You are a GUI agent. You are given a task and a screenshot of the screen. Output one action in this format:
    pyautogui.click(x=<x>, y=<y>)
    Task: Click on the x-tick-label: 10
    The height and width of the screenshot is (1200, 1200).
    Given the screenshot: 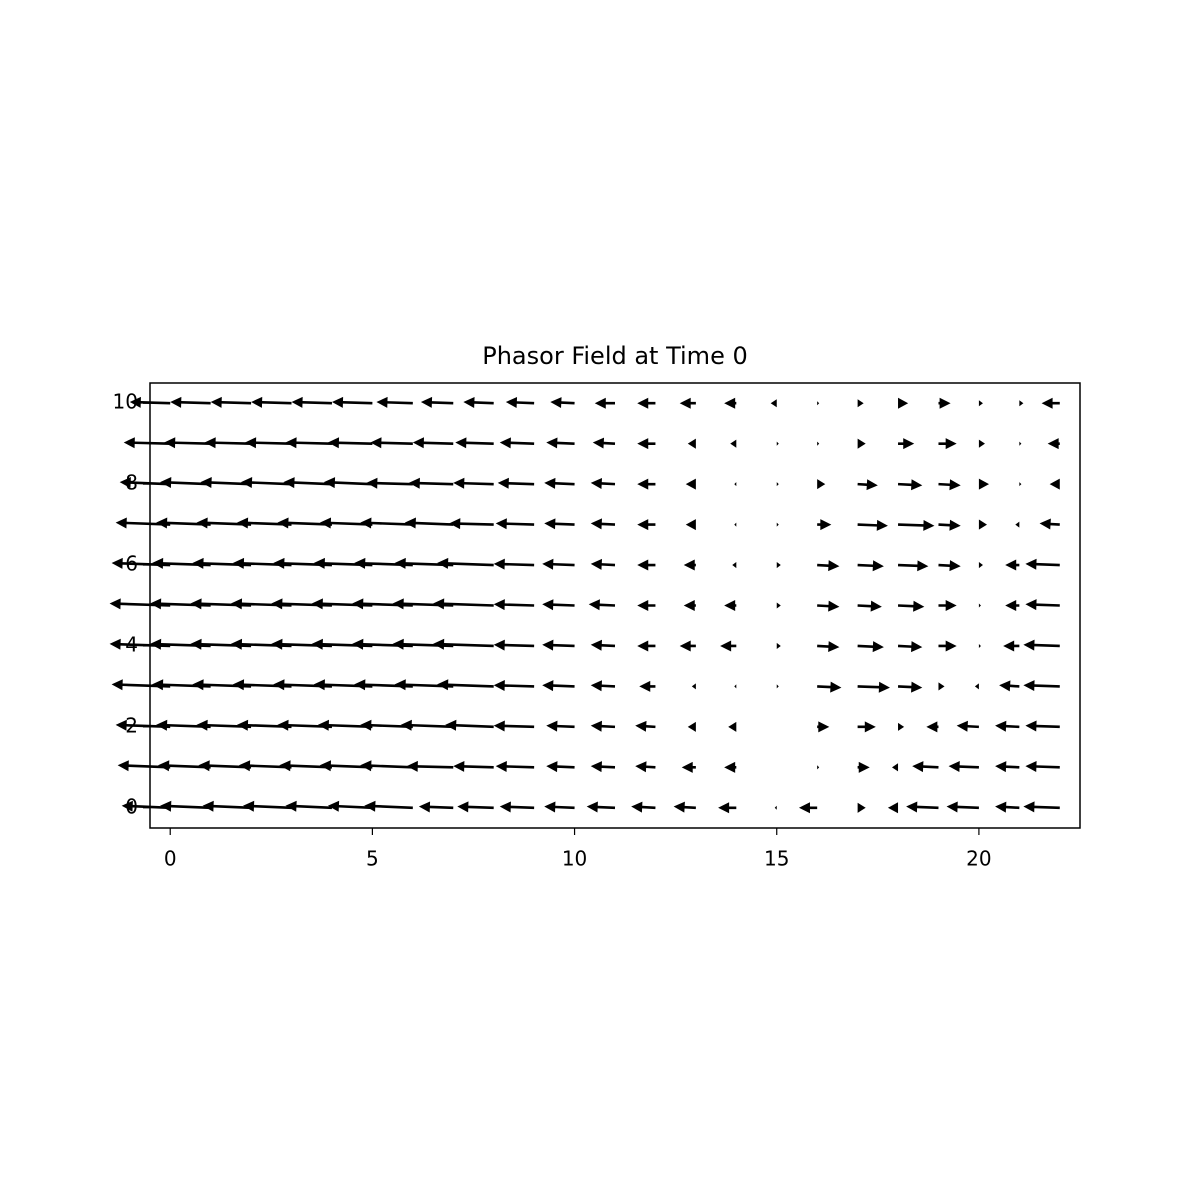 What is the action you would take?
    pyautogui.click(x=574, y=859)
    